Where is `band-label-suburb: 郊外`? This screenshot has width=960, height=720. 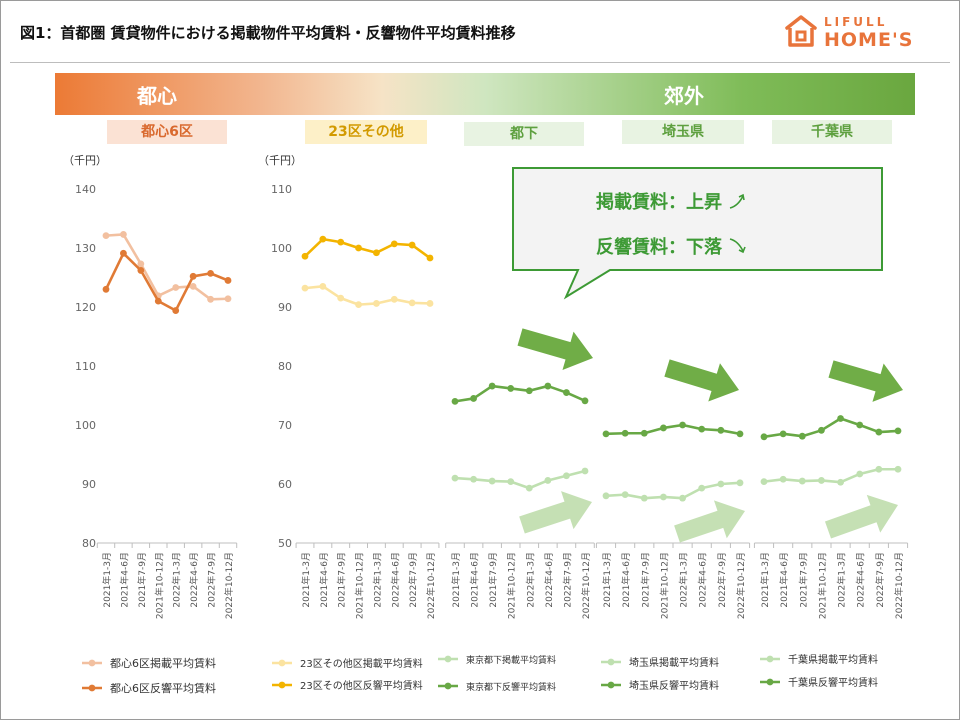
band-label-suburb: 郊外 is located at coordinates (684, 96).